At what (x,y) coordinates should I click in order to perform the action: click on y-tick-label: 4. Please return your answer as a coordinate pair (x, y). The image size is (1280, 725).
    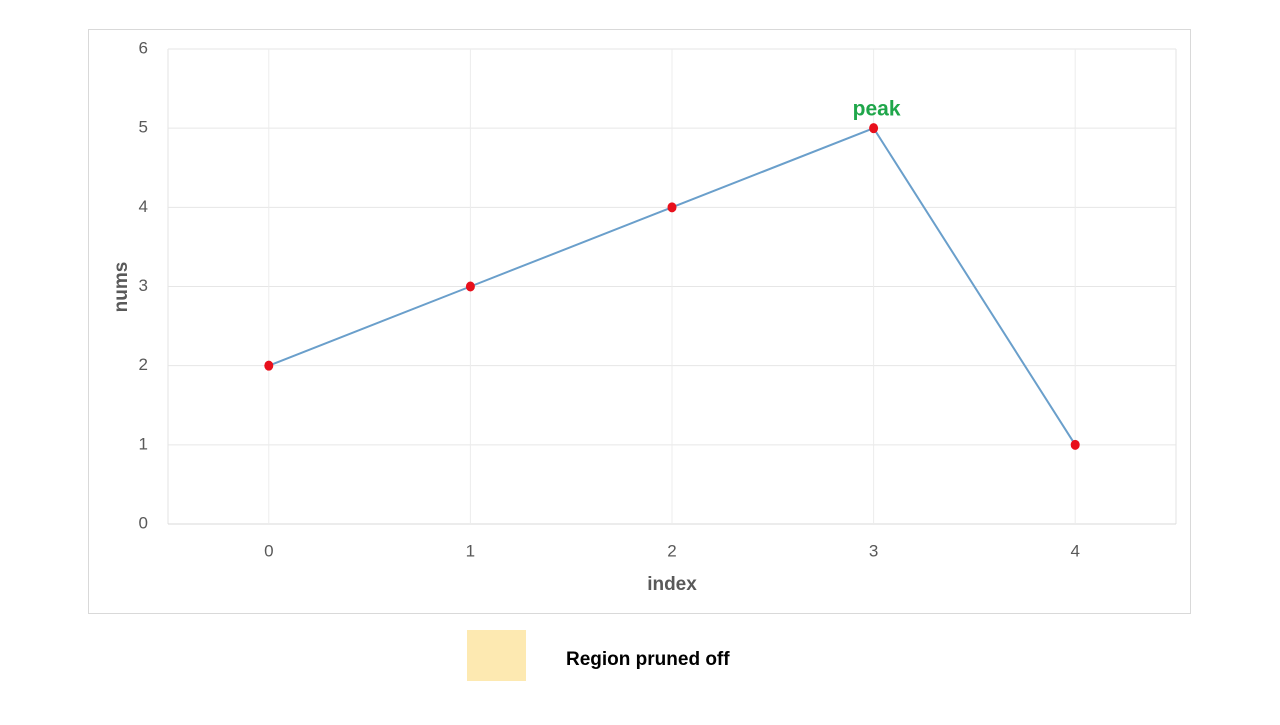
    Looking at the image, I should click on (143, 206).